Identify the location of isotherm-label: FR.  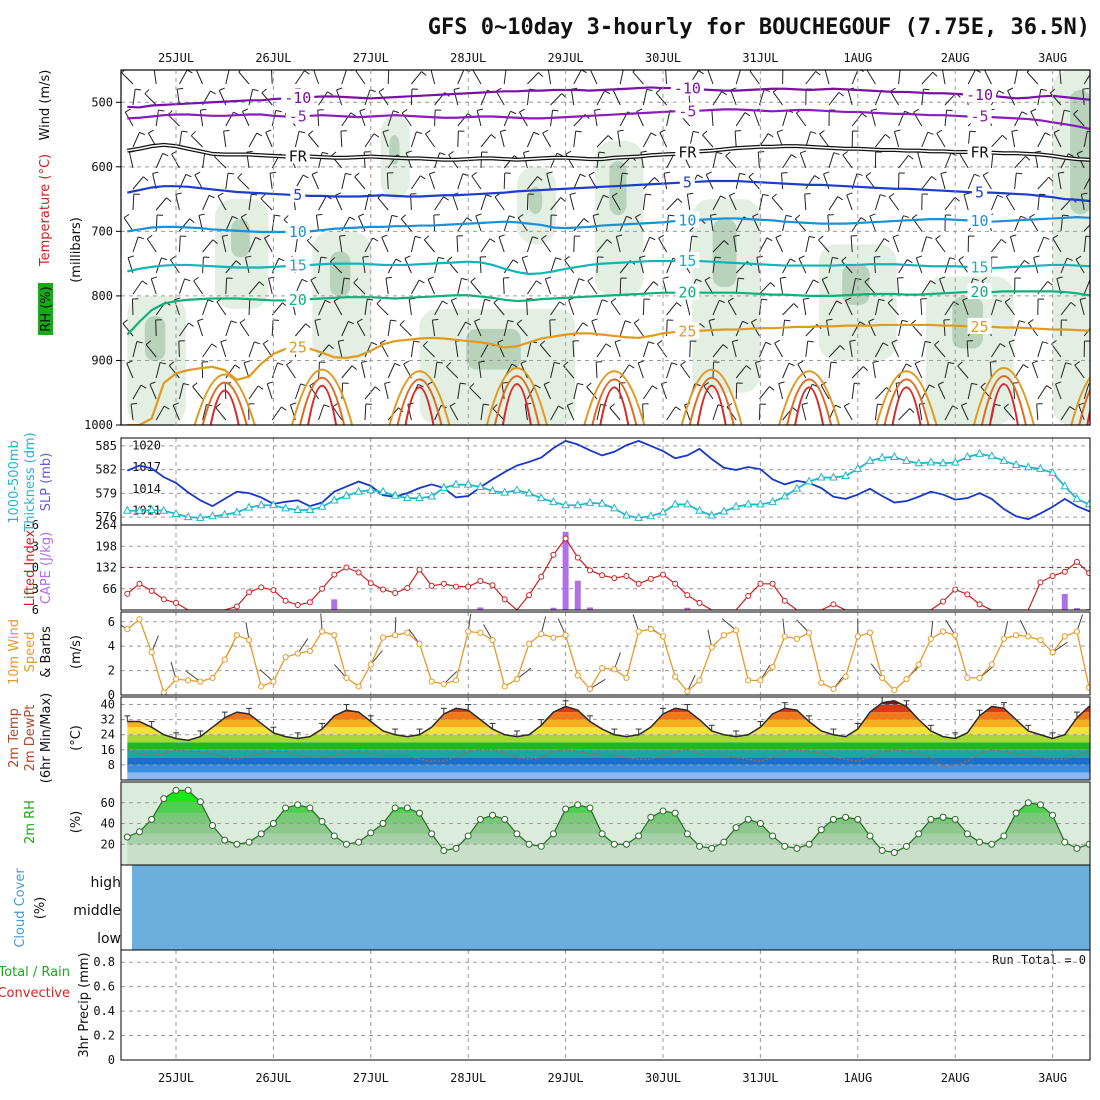
(298, 156).